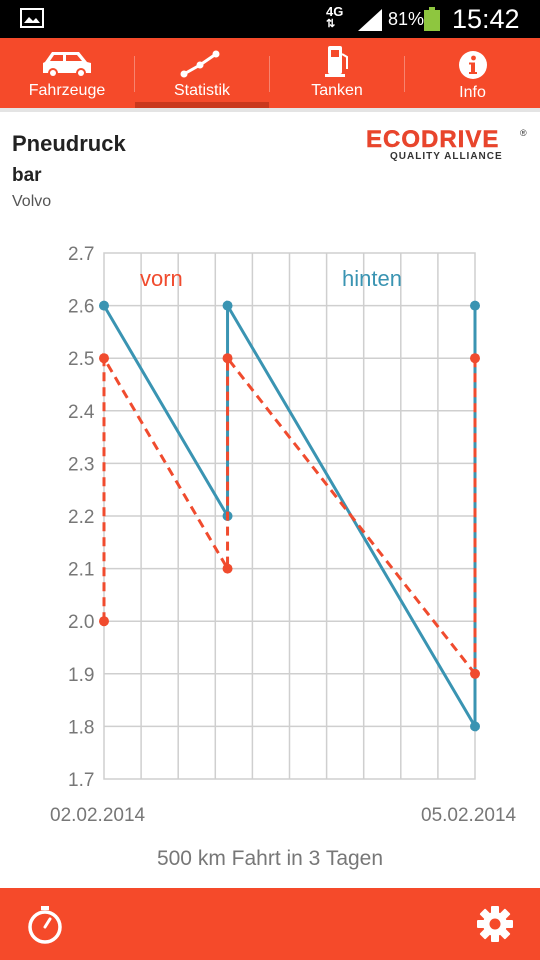  What do you see at coordinates (202, 105) in the screenshot?
I see `active-tab-indicator` at bounding box center [202, 105].